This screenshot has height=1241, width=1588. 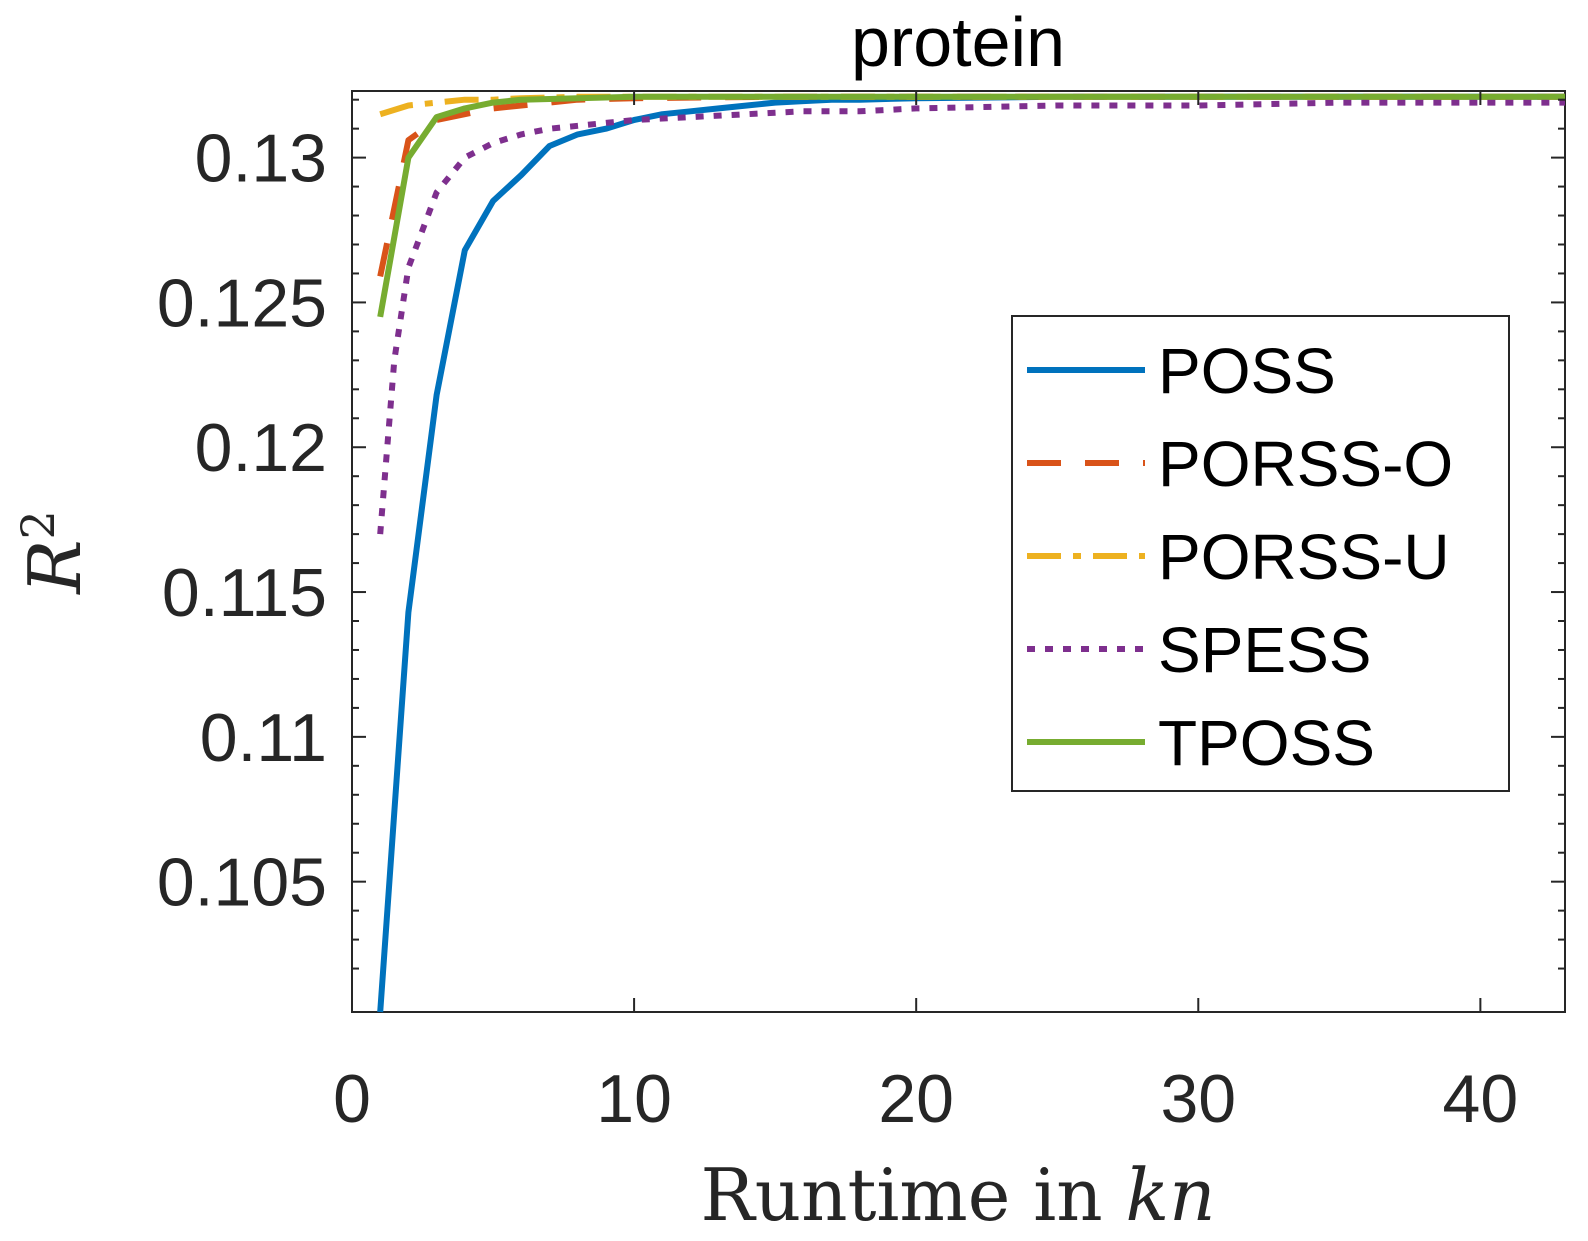 What do you see at coordinates (1264, 650) in the screenshot?
I see `legend-label: SPESS` at bounding box center [1264, 650].